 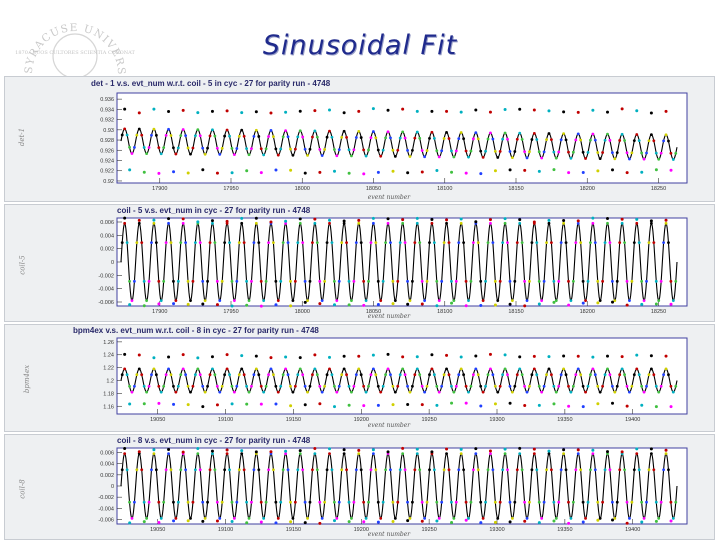 What do you see at coordinates (399, 262) in the screenshot?
I see `fit-curve` at bounding box center [399, 262].